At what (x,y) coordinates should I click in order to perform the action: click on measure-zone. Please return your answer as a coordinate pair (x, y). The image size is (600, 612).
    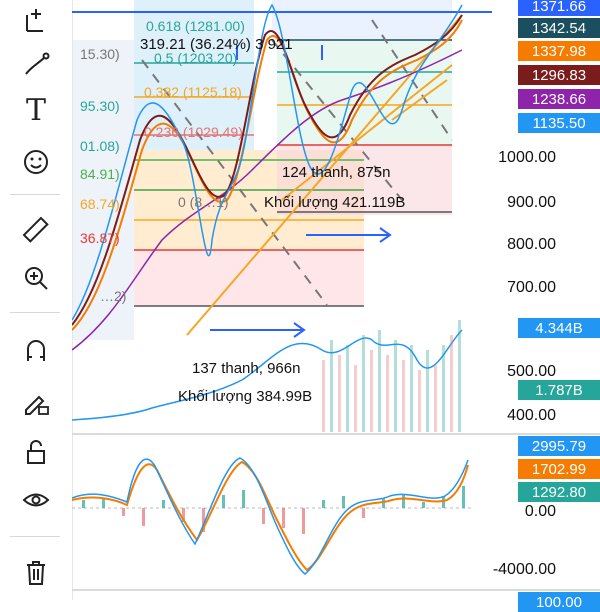
    Looking at the image, I should click on (362, 20).